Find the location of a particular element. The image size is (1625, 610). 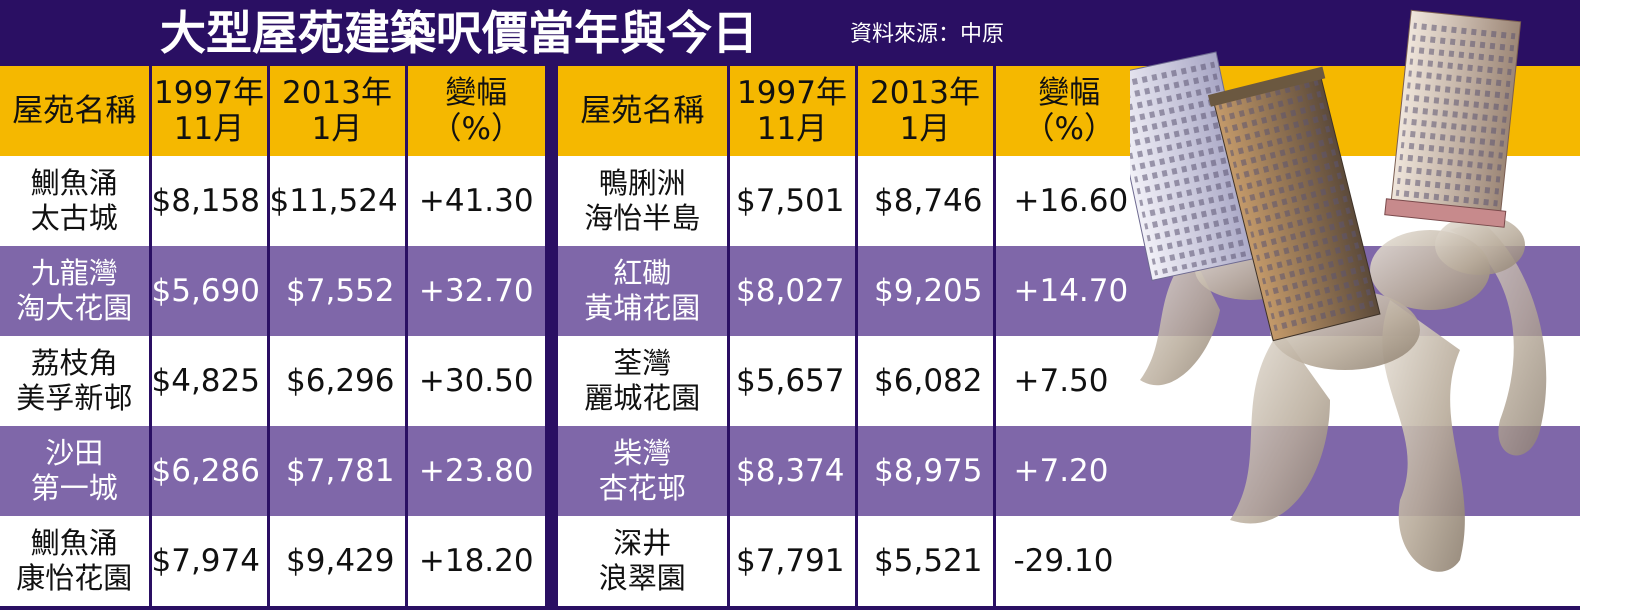

table-row: 沙田 第一城 $6,286 $7,781 +23.80 is located at coordinates (272, 471).